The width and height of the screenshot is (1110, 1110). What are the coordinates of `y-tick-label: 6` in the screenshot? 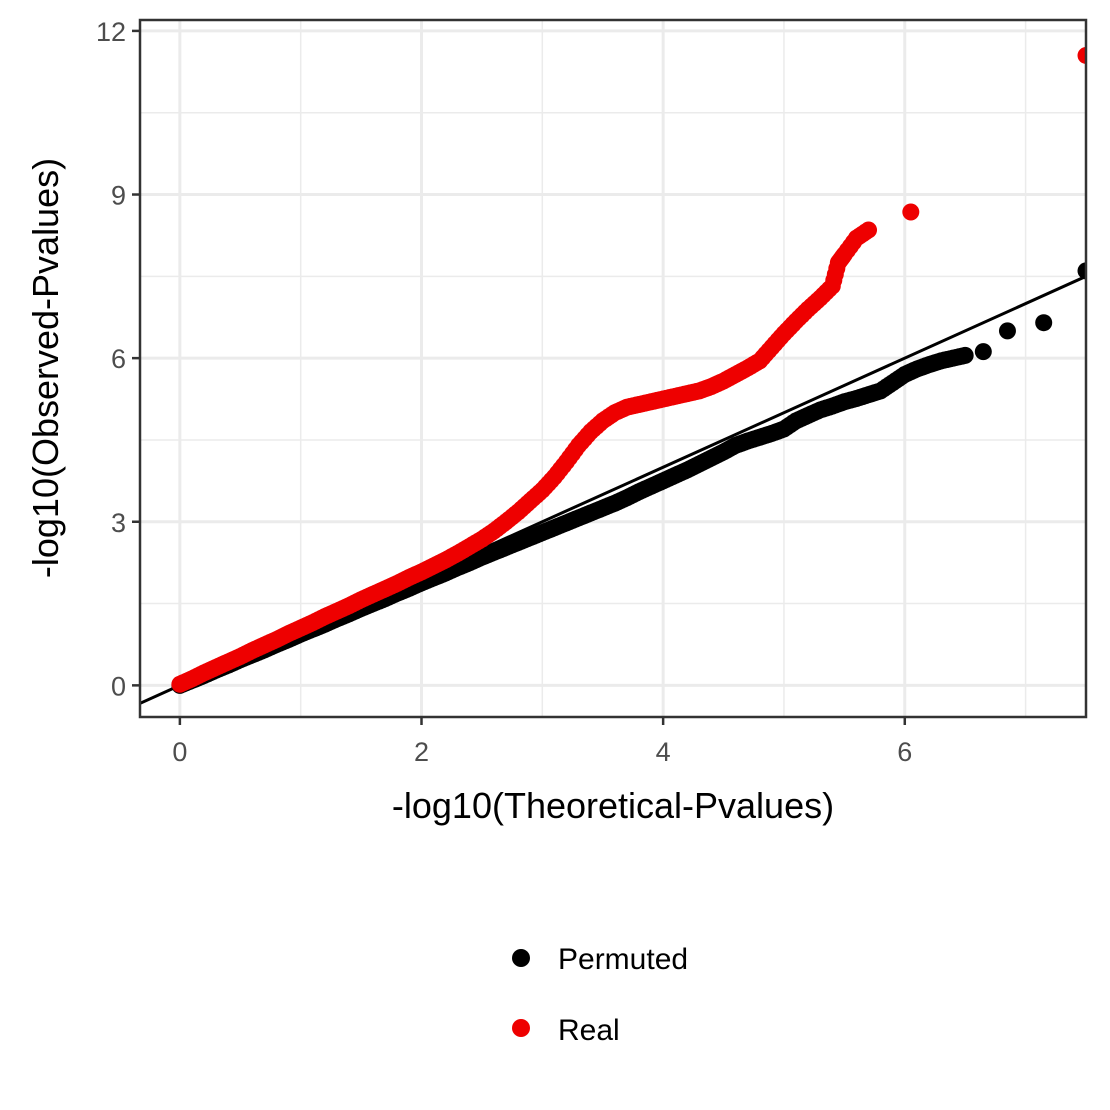 It's located at (118, 359).